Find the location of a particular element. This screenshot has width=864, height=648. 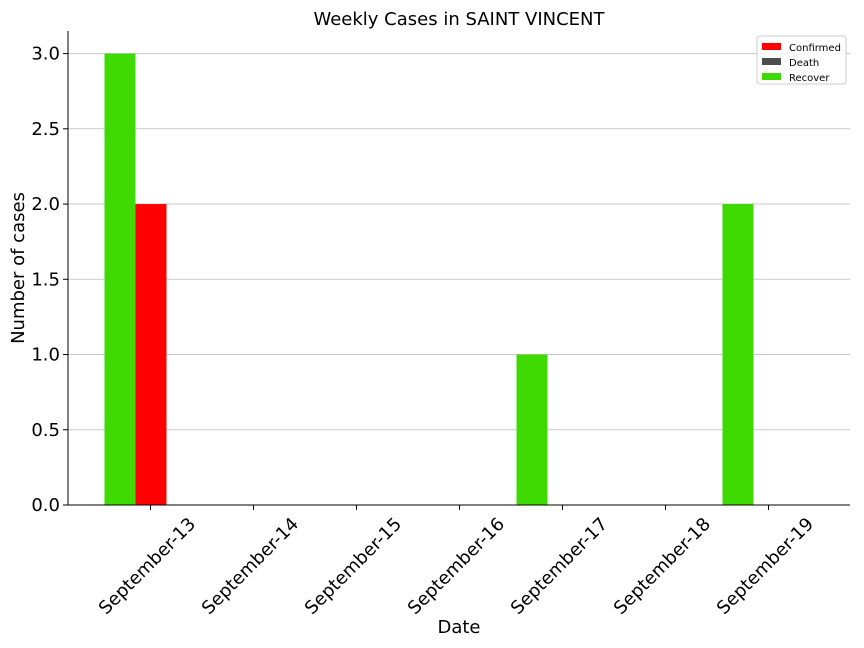

y-tick-label: 2.0 is located at coordinates (45, 204).